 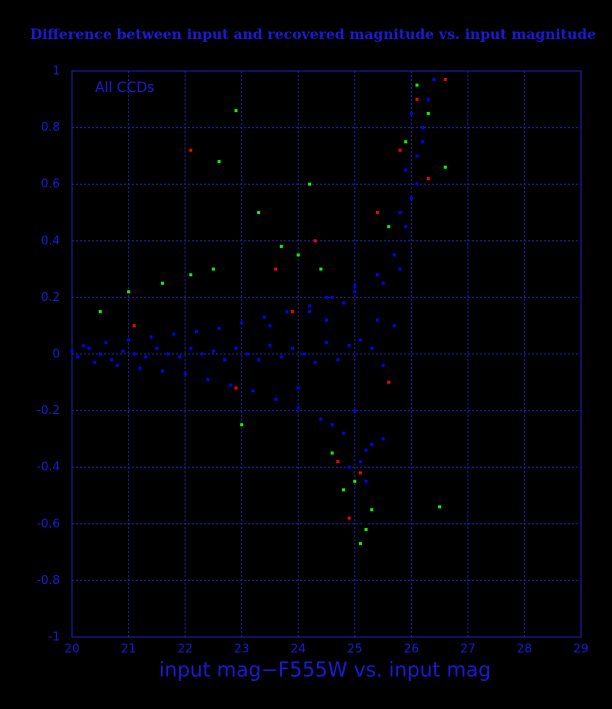 What do you see at coordinates (50, 127) in the screenshot?
I see `y-tick-label: 0.8` at bounding box center [50, 127].